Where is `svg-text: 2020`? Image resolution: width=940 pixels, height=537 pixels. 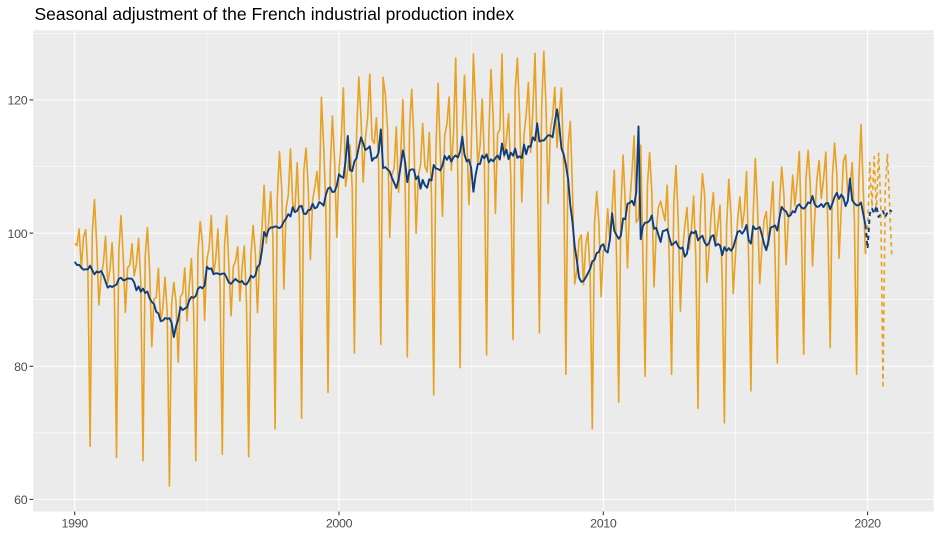
svg-text: 2020 is located at coordinates (867, 524).